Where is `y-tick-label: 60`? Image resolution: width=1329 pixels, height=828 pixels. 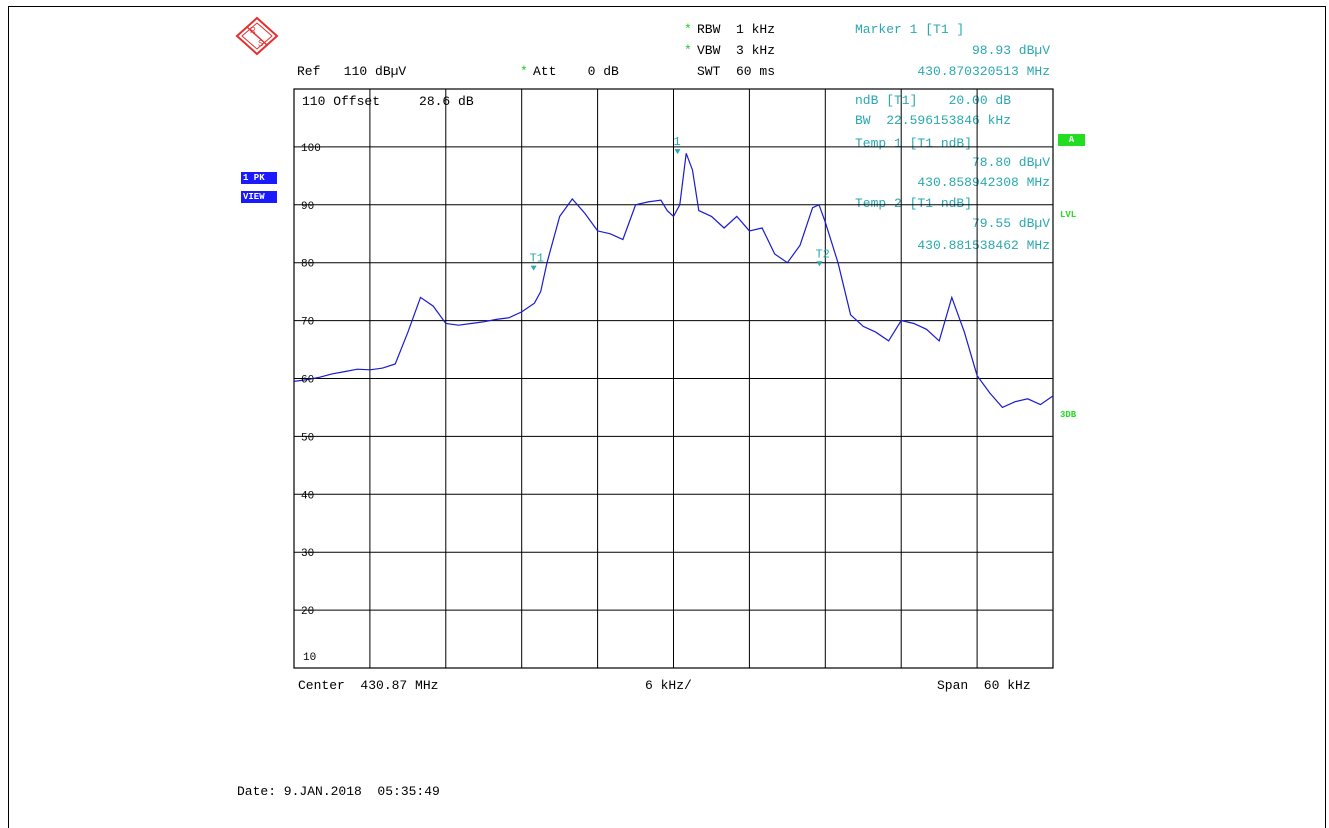 y-tick-label: 60 is located at coordinates (307, 381).